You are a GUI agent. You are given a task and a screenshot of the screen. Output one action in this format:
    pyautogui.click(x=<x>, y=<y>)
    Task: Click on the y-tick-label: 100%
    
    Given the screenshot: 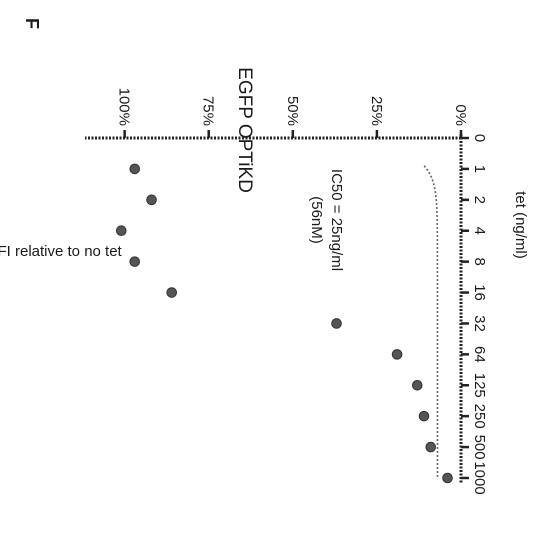 What is the action you would take?
    pyautogui.click(x=124, y=107)
    